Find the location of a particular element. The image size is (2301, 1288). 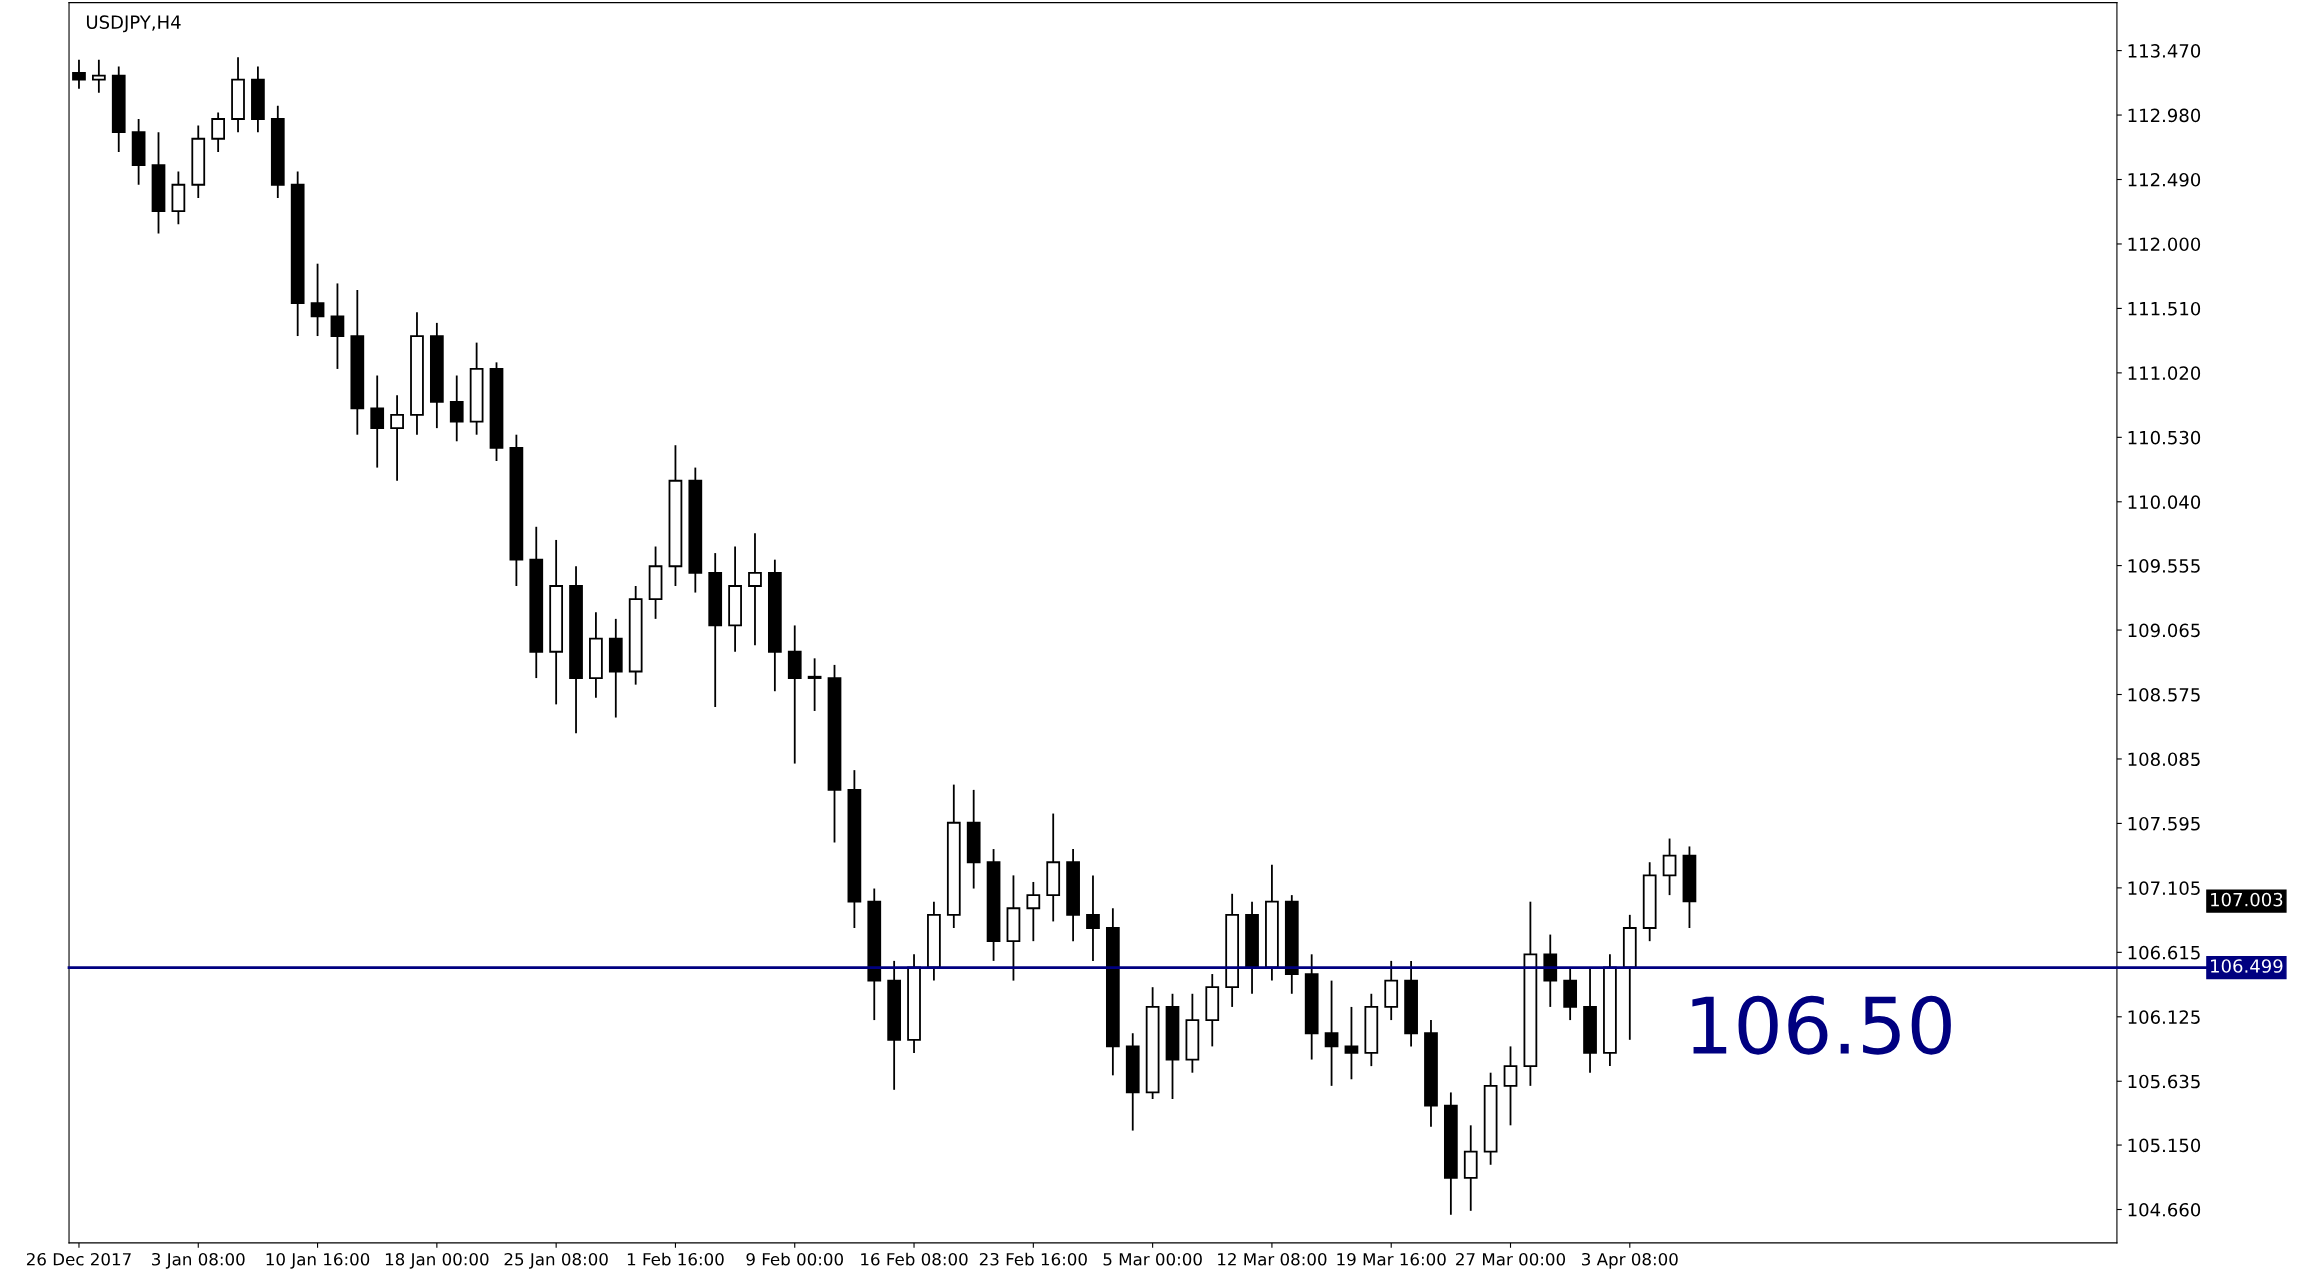

y-tick-label: 104.660 is located at coordinates (2164, 1209).